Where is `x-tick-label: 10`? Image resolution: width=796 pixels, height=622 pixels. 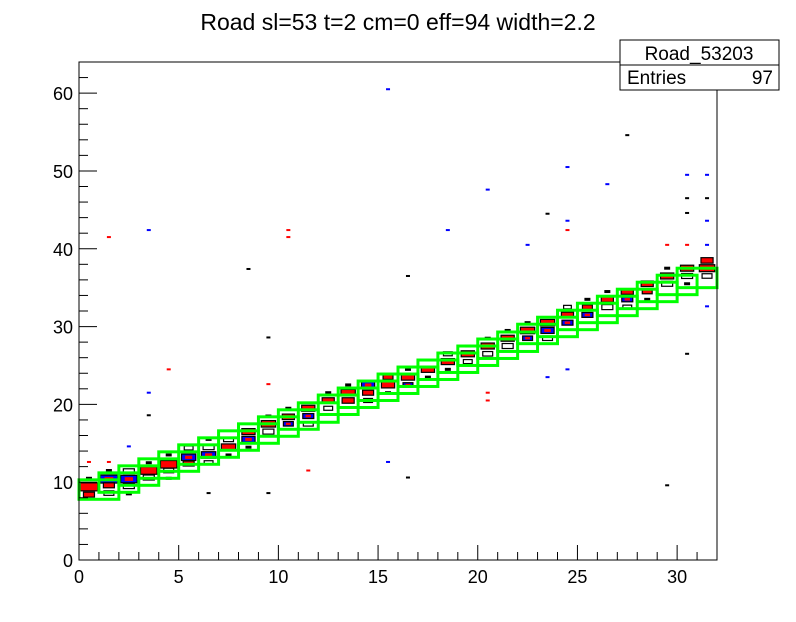 x-tick-label: 10 is located at coordinates (278, 577).